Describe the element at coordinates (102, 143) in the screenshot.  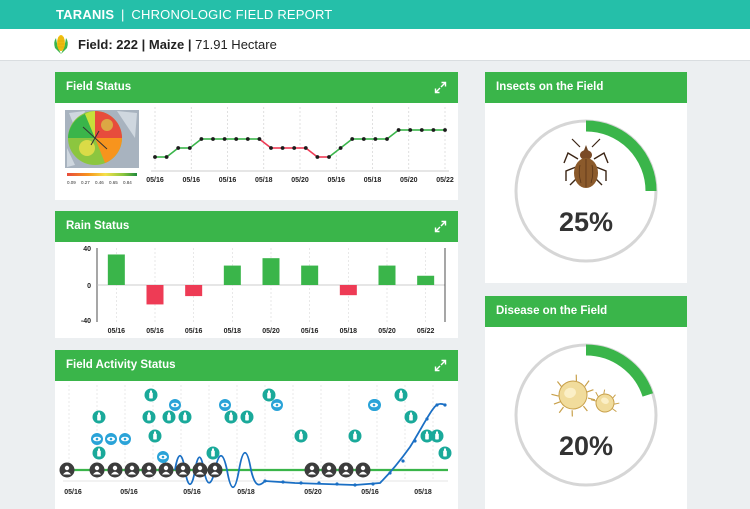
I see `ndvi-map` at that location.